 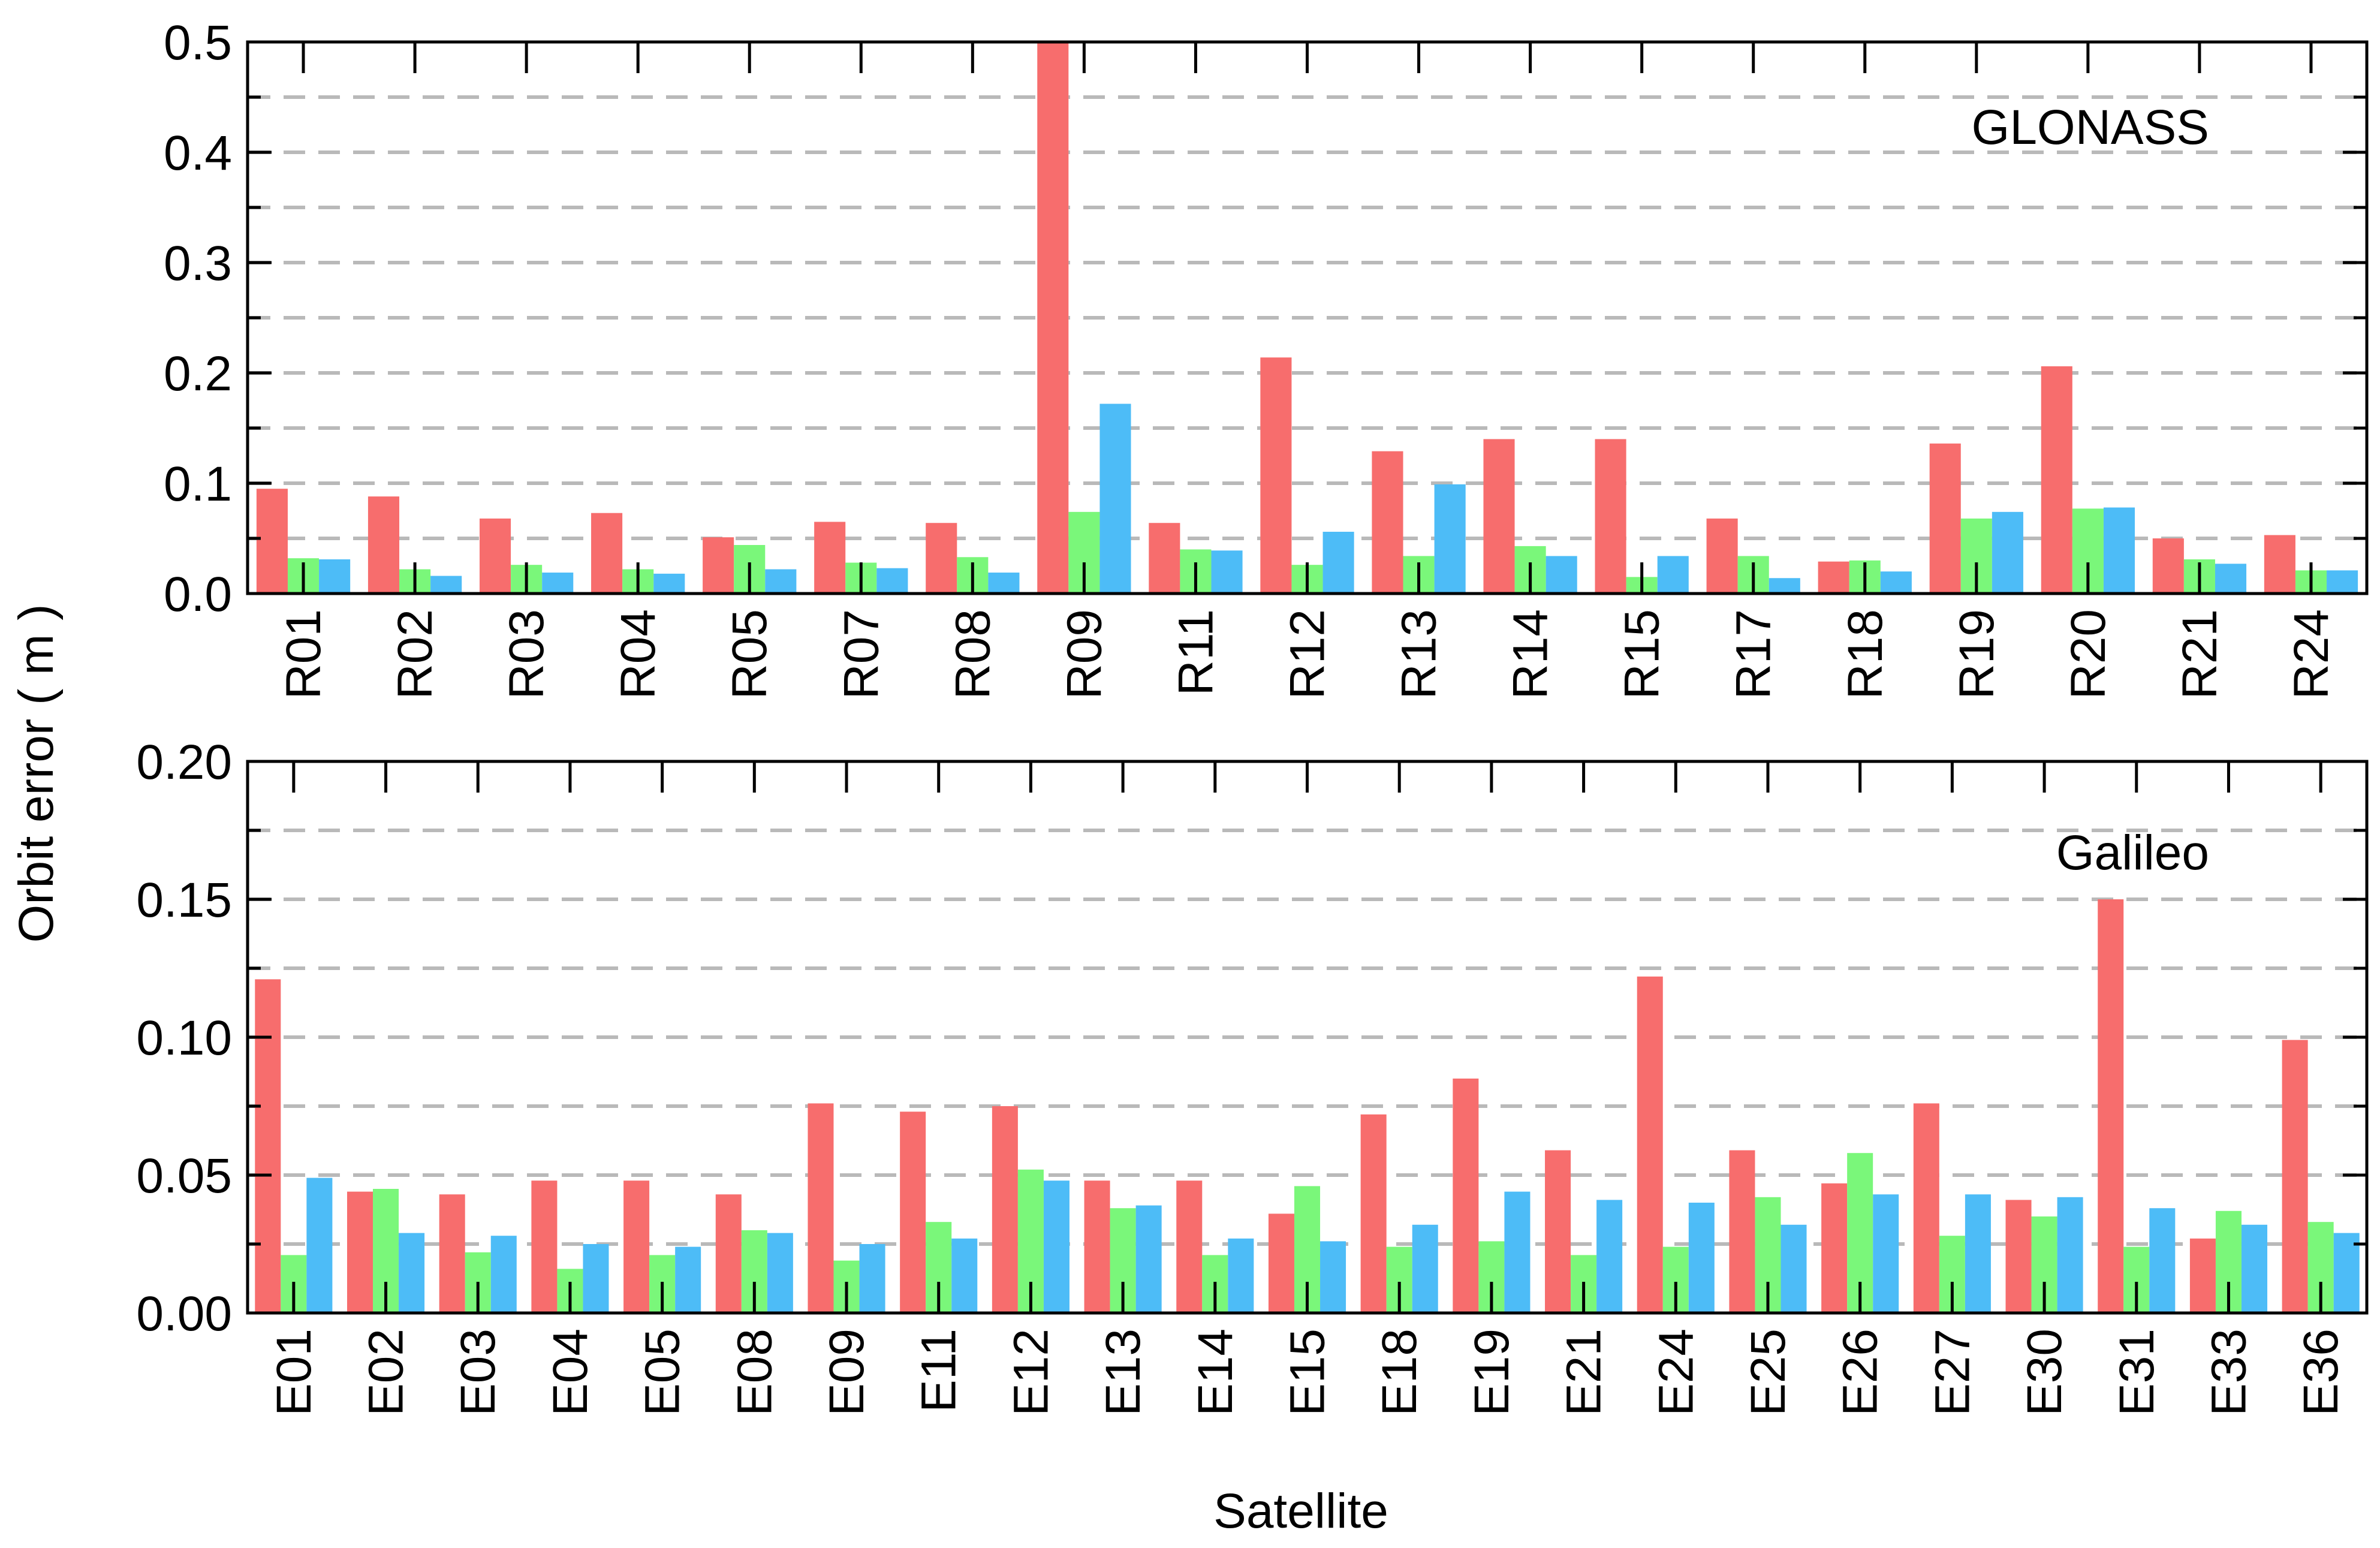 I want to click on x-tick-label: R03, so click(x=526, y=654).